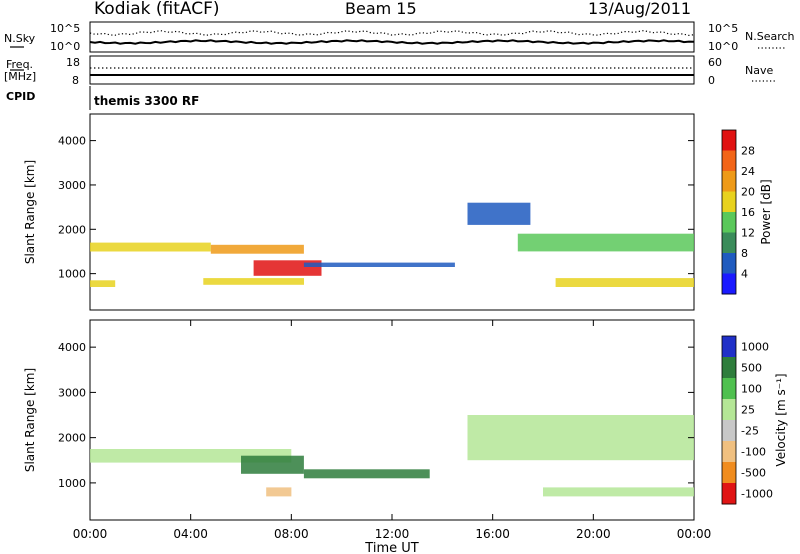 The width and height of the screenshot is (800, 554). Describe the element at coordinates (157, 9) in the screenshot. I see `station-title: Kodiak (fitACF)` at that location.